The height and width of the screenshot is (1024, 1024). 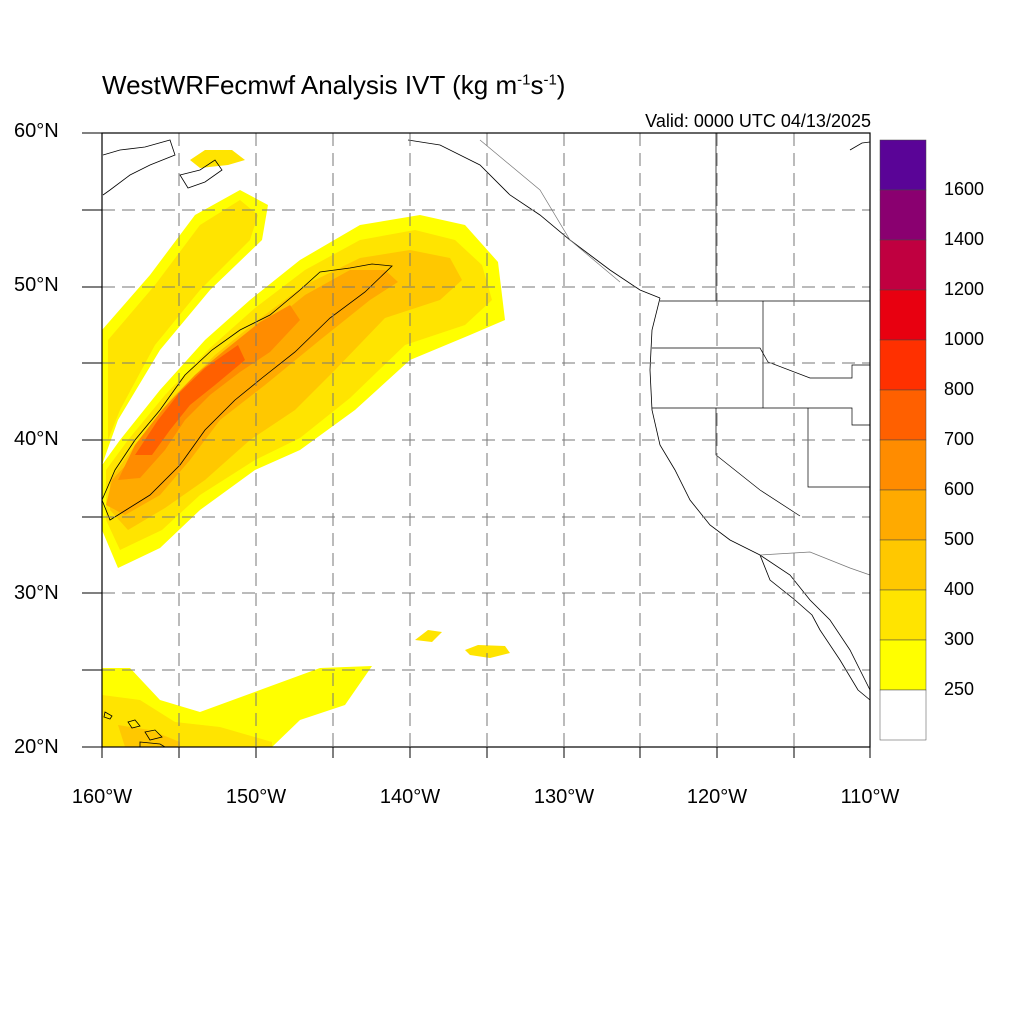 I want to click on colorbar-label: 500, so click(x=959, y=539).